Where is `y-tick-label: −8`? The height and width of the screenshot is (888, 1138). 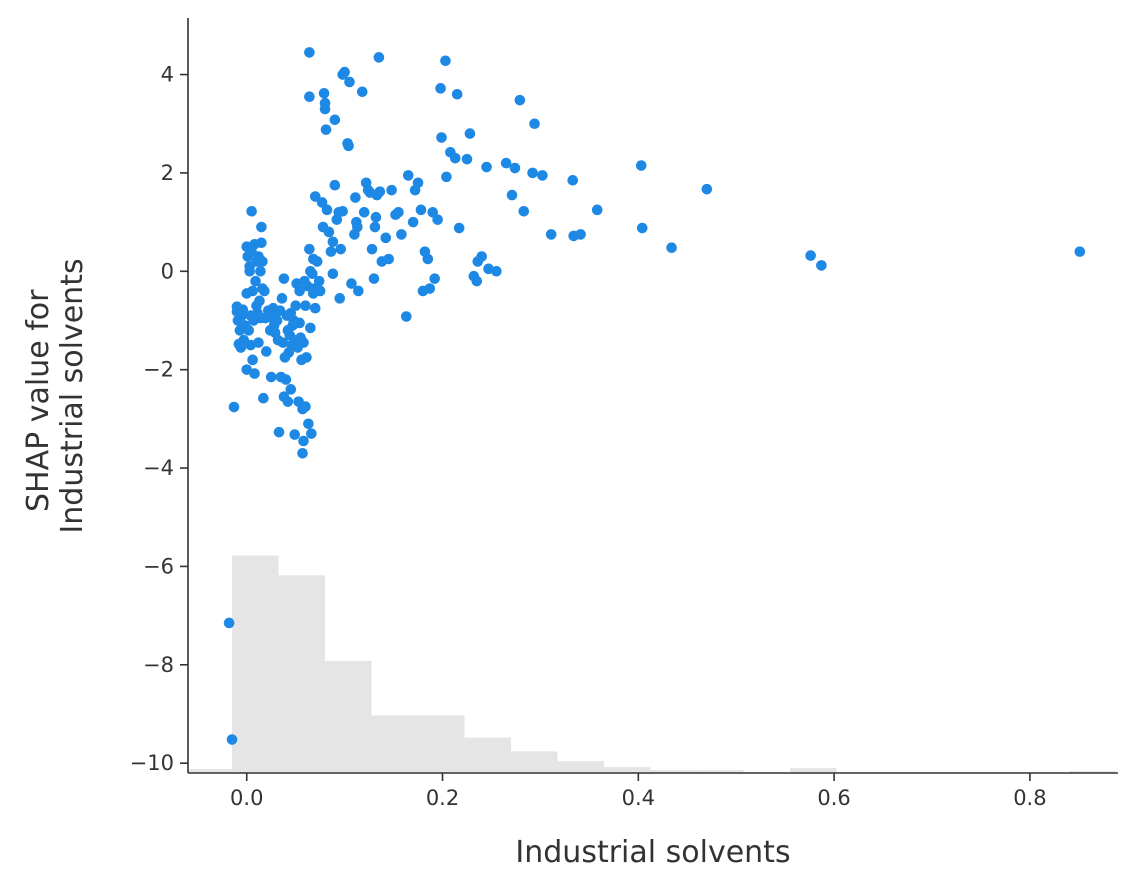 y-tick-label: −8 is located at coordinates (158, 665).